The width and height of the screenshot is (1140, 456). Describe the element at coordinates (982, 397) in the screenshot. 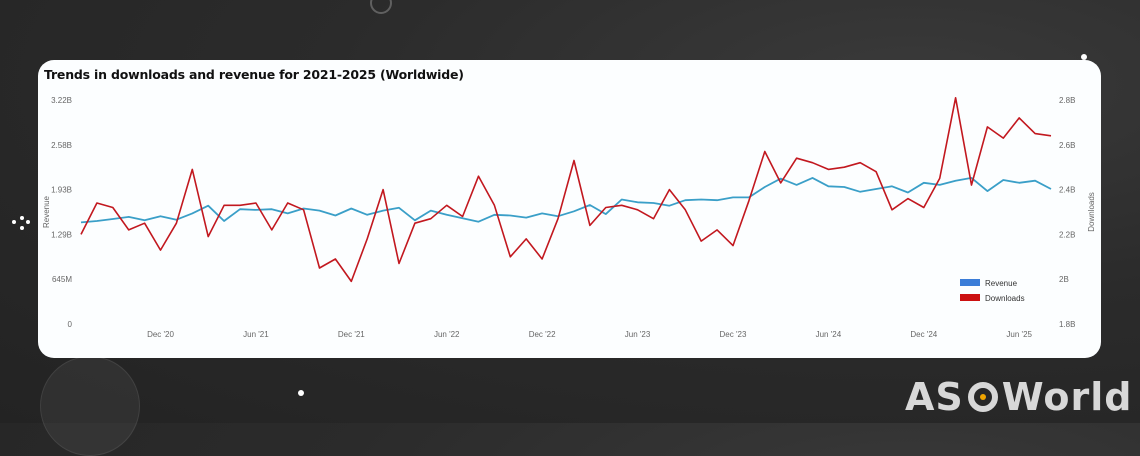

I see `brand-o-icon` at that location.